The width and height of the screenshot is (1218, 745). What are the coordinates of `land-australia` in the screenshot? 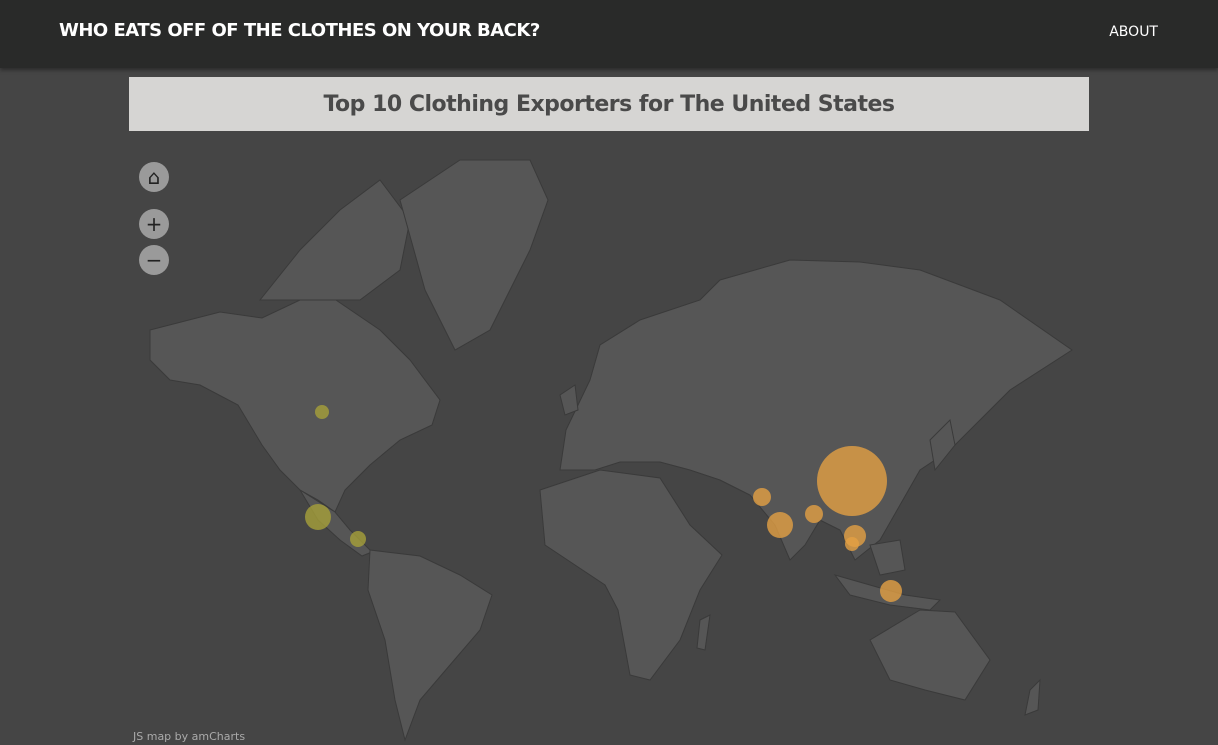 It's located at (930, 655).